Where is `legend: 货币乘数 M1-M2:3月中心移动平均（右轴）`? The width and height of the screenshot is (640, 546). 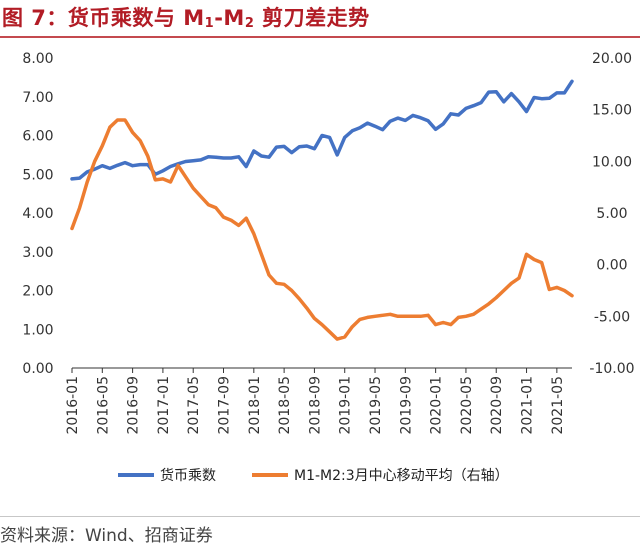 legend: 货币乘数 M1-M2:3月中心移动平均（右轴） is located at coordinates (313, 475).